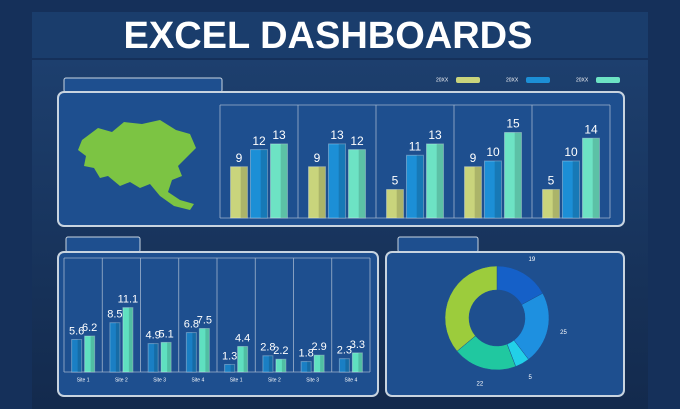 The width and height of the screenshot is (680, 409). Describe the element at coordinates (114, 315) in the screenshot. I see `value-label: 8.5` at that location.